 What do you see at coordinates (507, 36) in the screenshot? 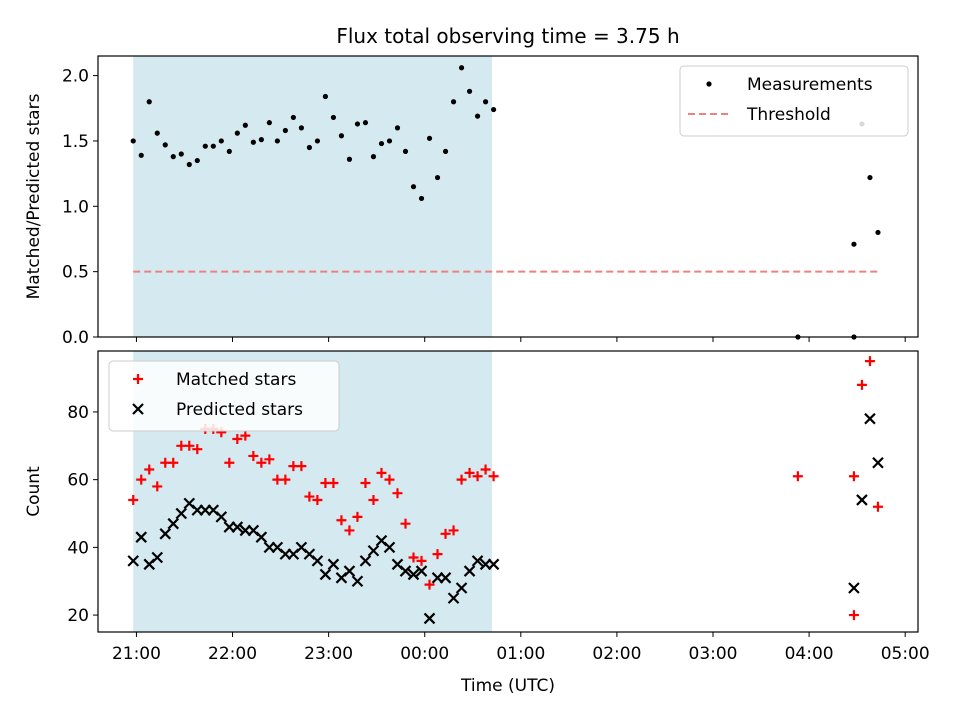
I see `chart-title: Flux total observing time = 3.75 h` at bounding box center [507, 36].